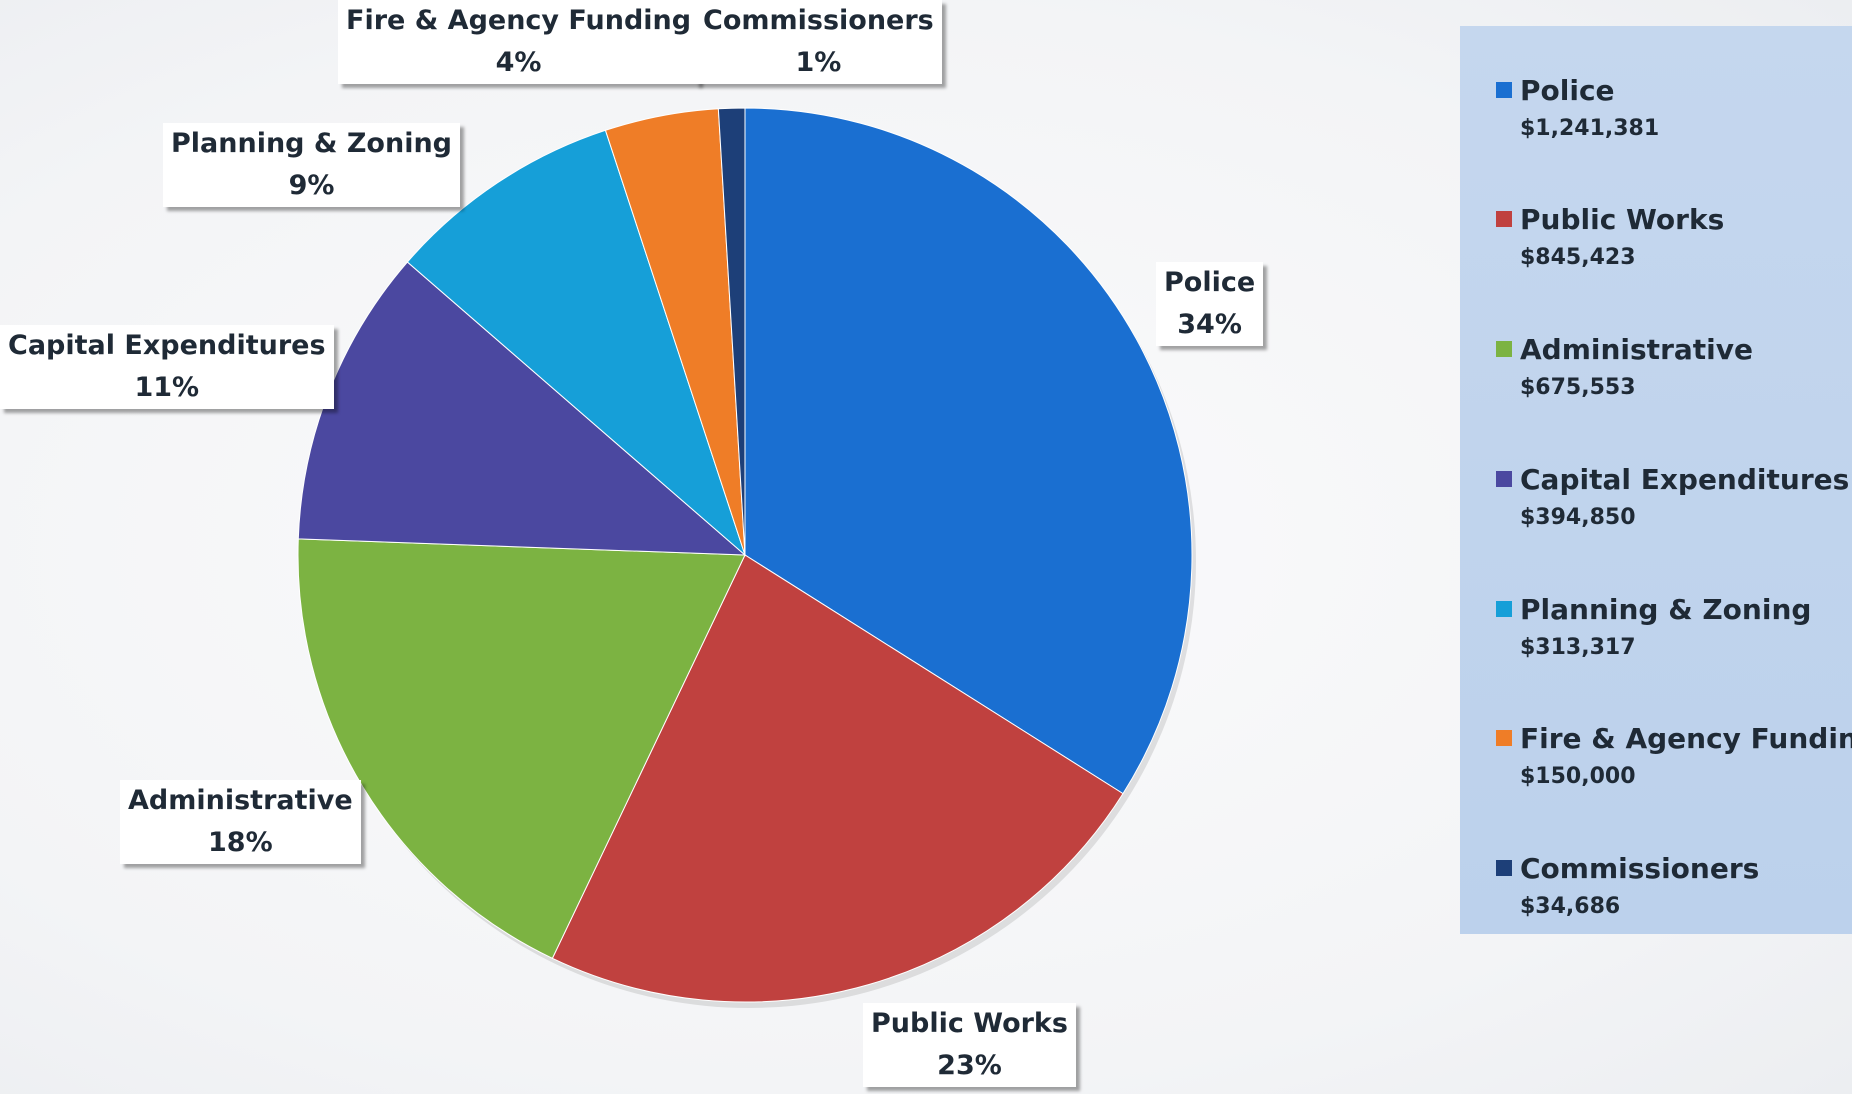 This screenshot has height=1094, width=1852. Describe the element at coordinates (312, 165) in the screenshot. I see `data-label-planning-zoning: Planning & Zoning 9%` at that location.